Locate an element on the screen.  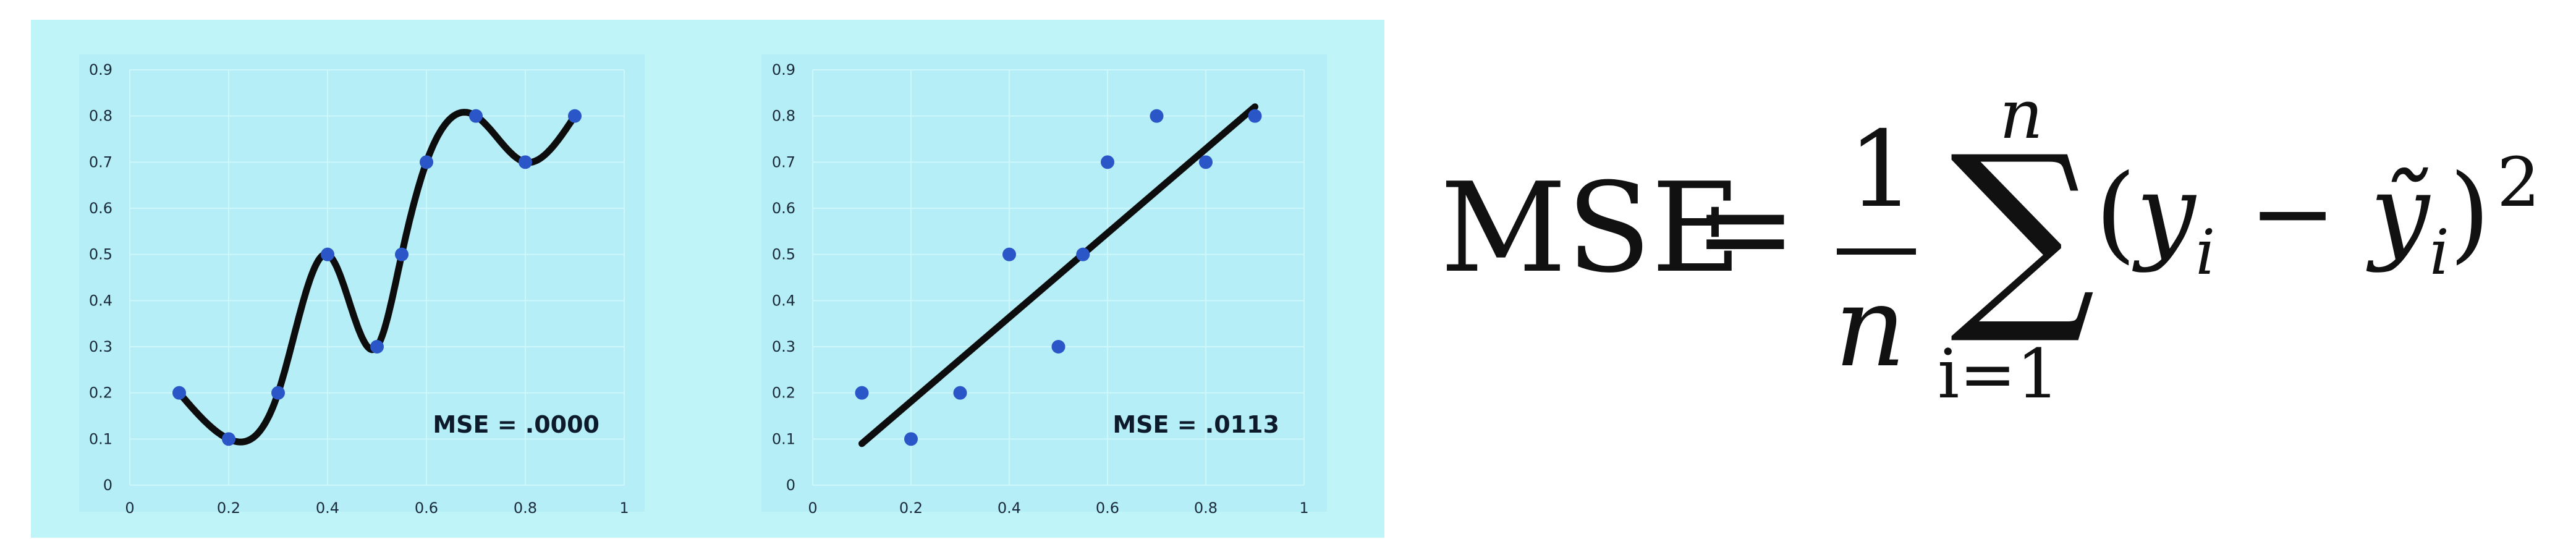
close-paren: ) is located at coordinates (2470, 213).